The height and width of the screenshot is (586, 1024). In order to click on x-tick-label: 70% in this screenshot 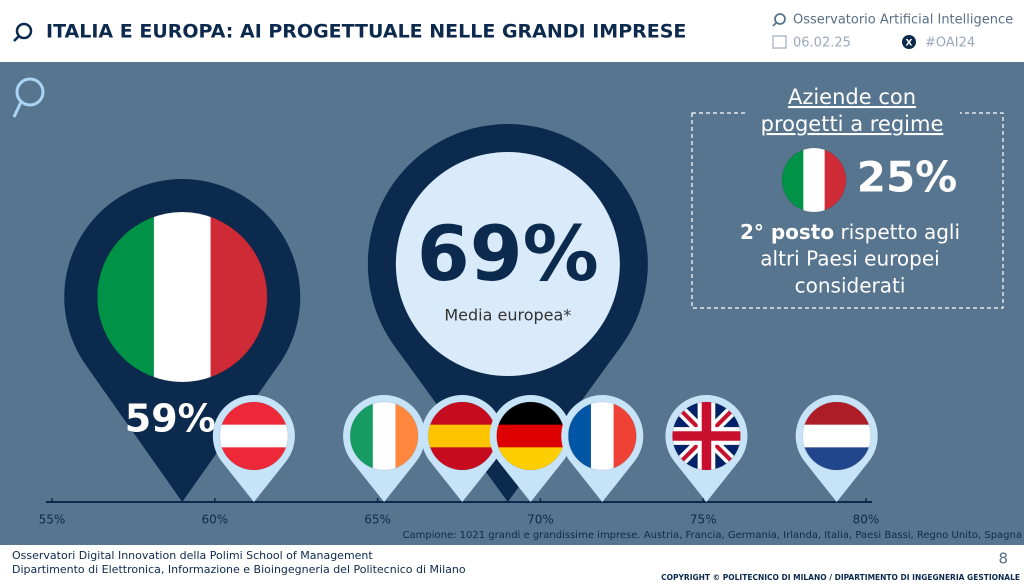, I will do `click(540, 520)`.